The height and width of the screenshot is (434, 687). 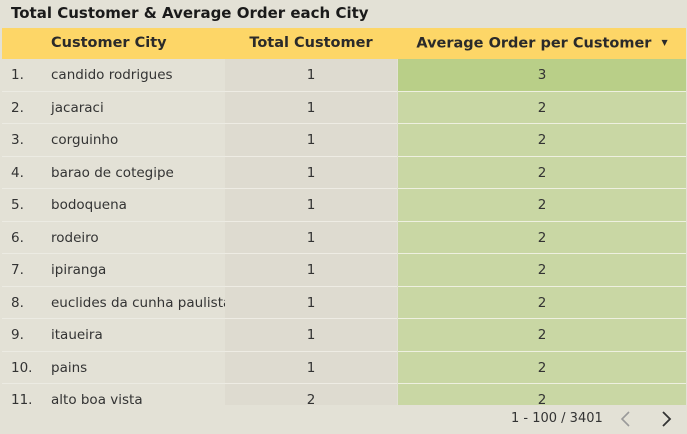 What do you see at coordinates (534, 43) in the screenshot?
I see `column-header-average-order-label: Average Order per Customer` at bounding box center [534, 43].